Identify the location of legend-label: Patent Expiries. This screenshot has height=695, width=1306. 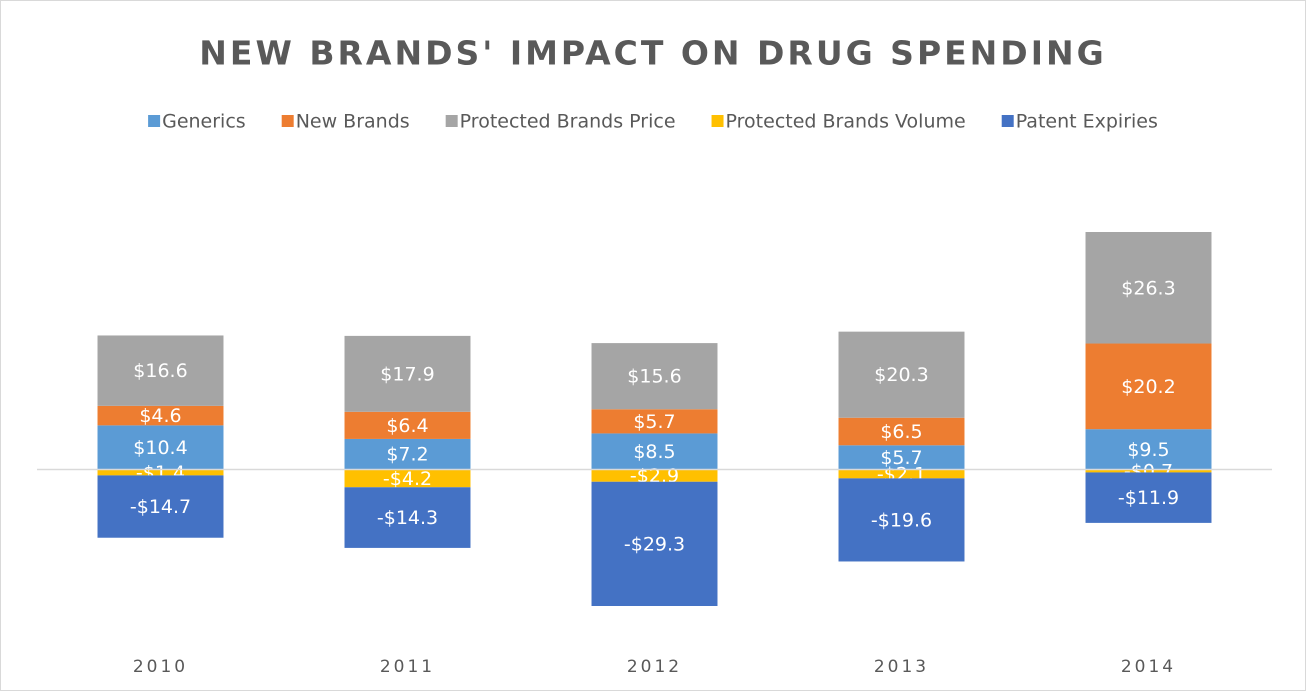
(1087, 122).